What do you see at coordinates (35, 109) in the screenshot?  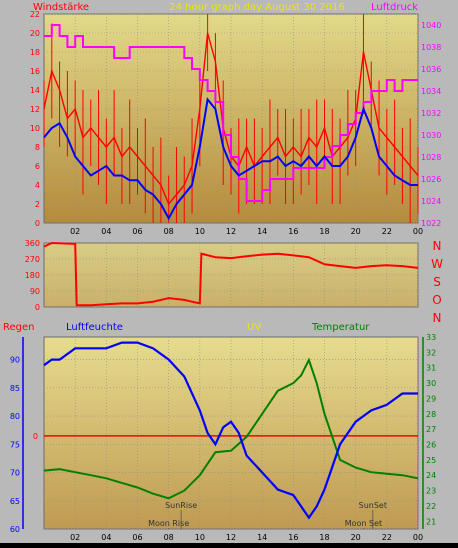 I see `wind-y-tick-label: 12` at bounding box center [35, 109].